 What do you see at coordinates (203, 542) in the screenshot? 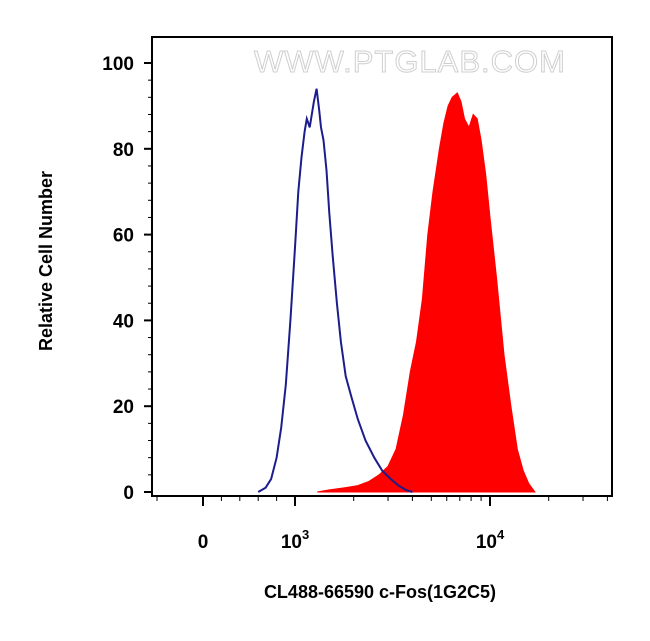
I see `x-tick-label: 0` at bounding box center [203, 542].